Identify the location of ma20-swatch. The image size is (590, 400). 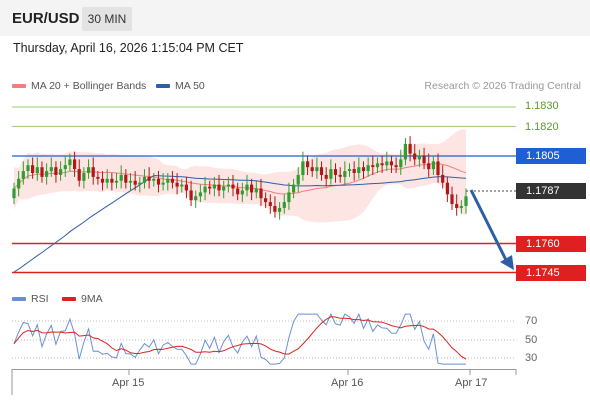
(19, 86).